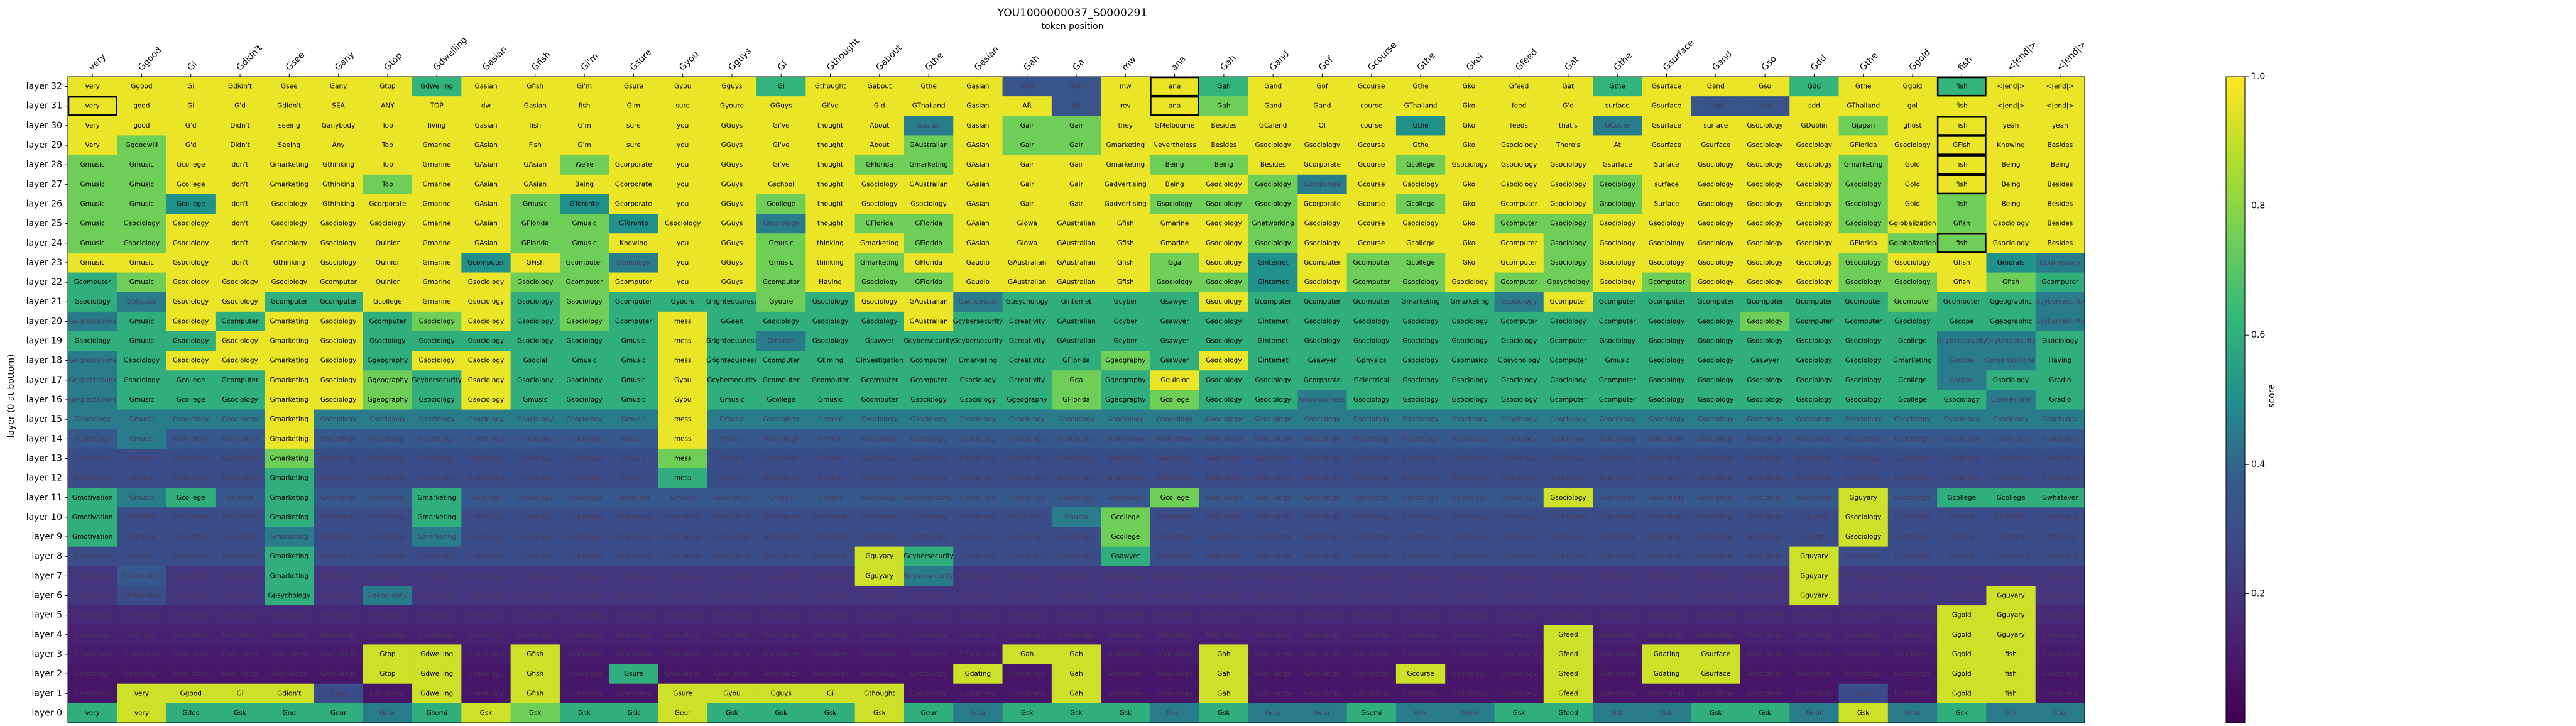  Describe the element at coordinates (289, 106) in the screenshot. I see `cell-label: Gdidn't` at that location.